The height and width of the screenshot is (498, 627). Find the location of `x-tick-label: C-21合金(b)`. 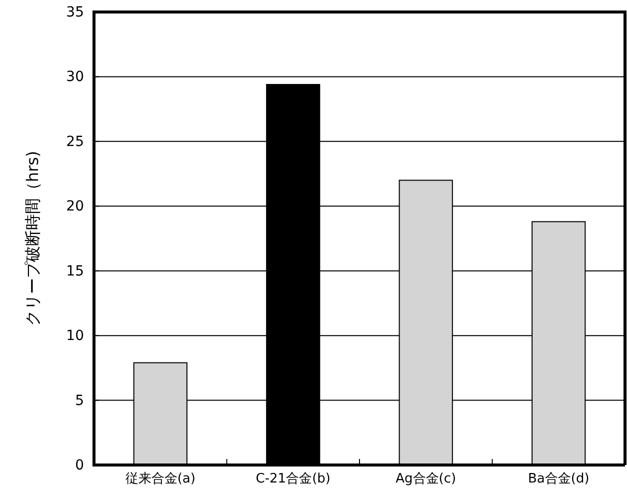

x-tick-label: C-21合金(b) is located at coordinates (293, 478).